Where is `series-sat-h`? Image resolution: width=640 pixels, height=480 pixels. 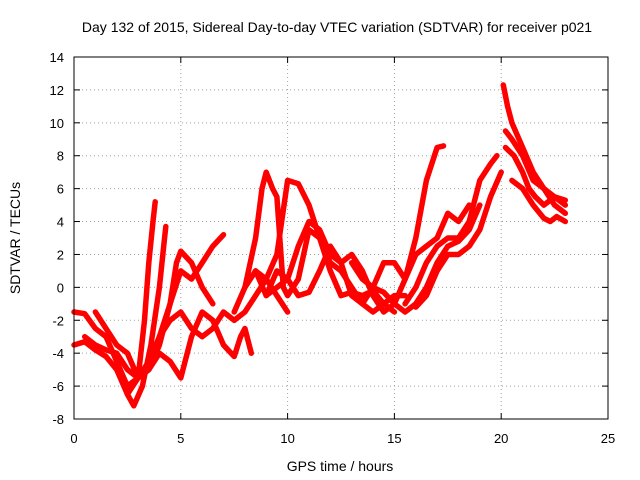 series-sat-h is located at coordinates (330, 242).